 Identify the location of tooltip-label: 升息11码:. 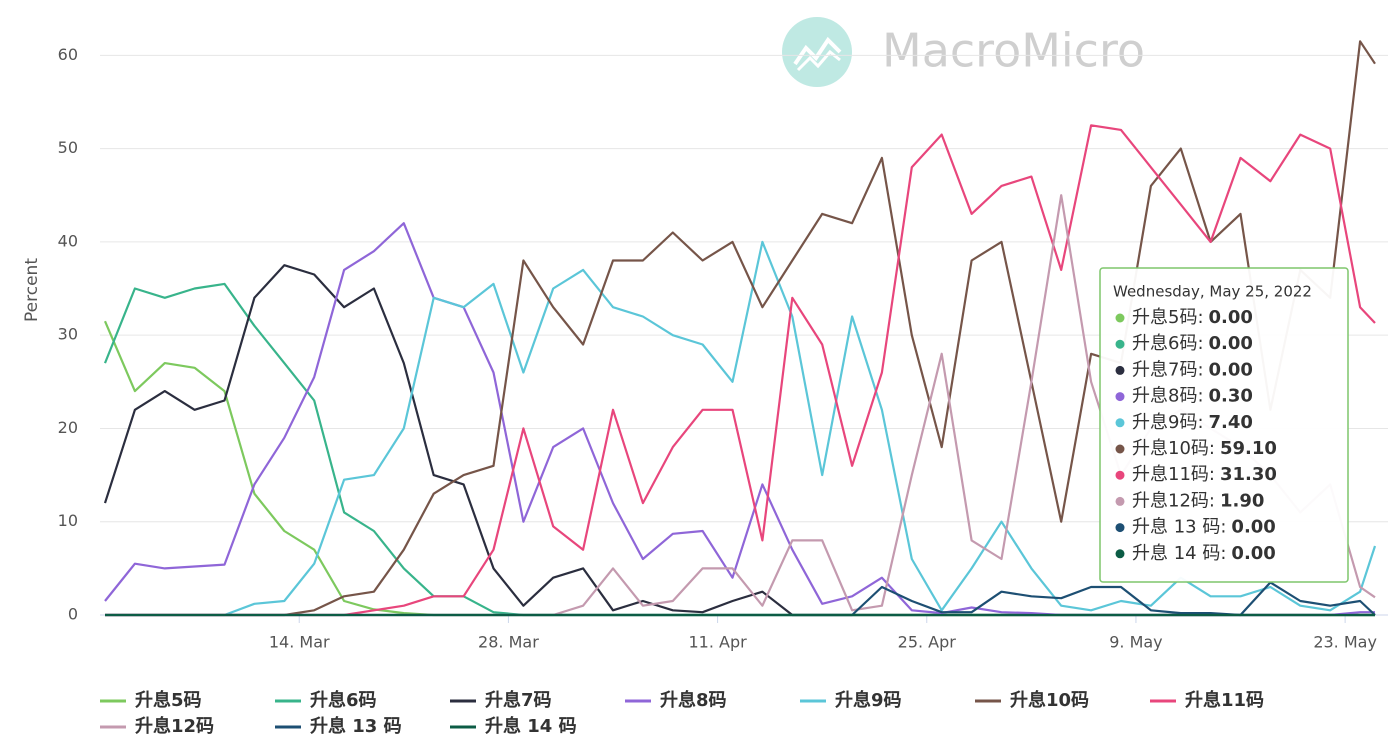
(1173, 474).